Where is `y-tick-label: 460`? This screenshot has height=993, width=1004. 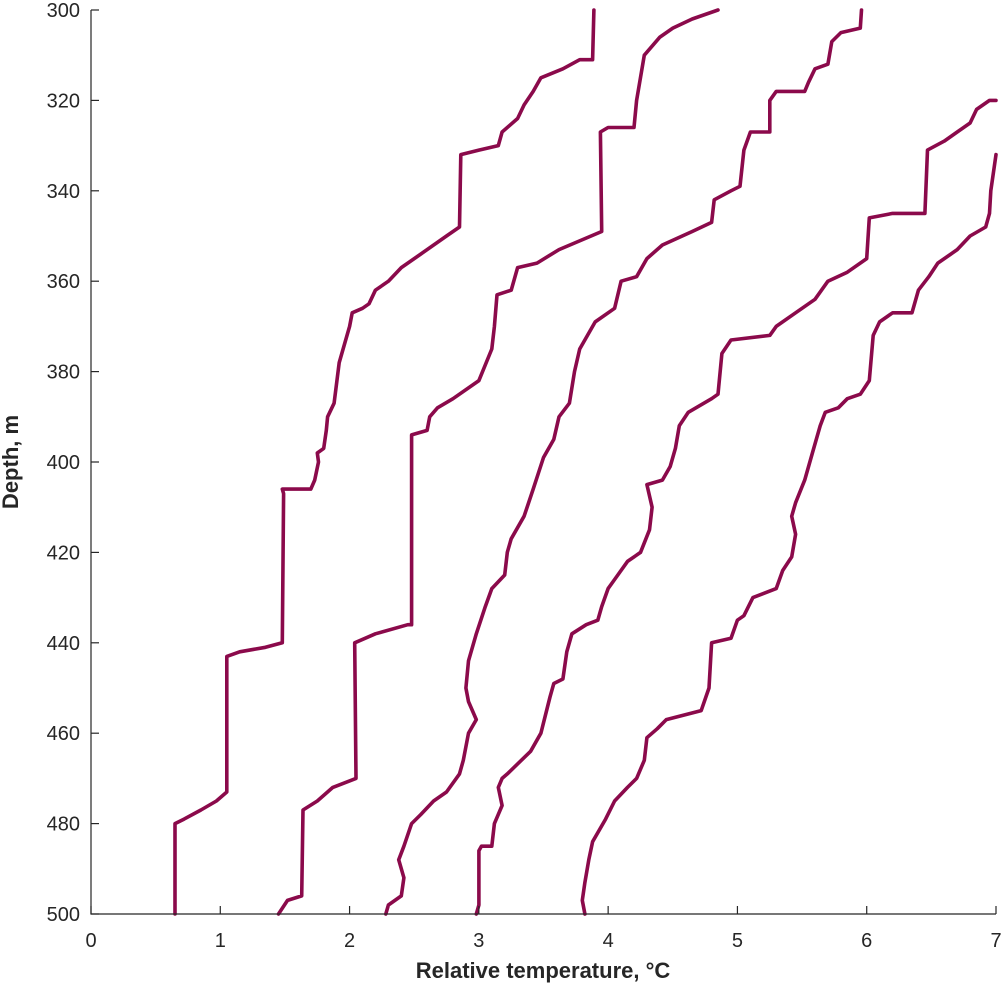
y-tick-label: 460 is located at coordinates (63, 734).